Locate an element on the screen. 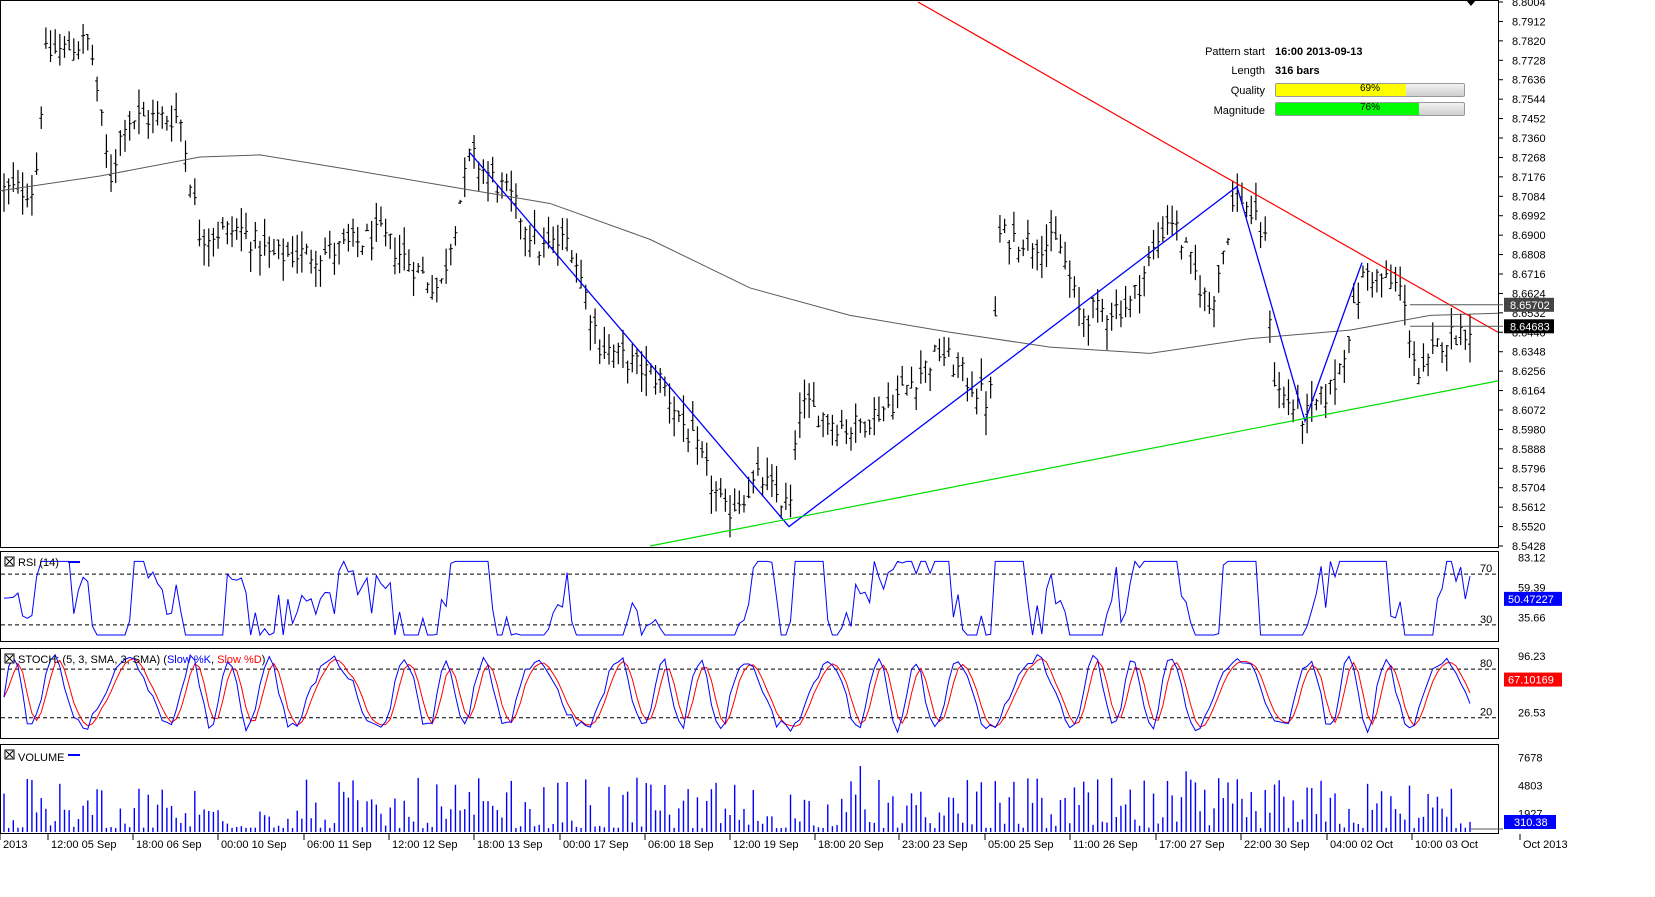 The height and width of the screenshot is (897, 1655). stoch-d-legend: Slow %D is located at coordinates (239, 660).